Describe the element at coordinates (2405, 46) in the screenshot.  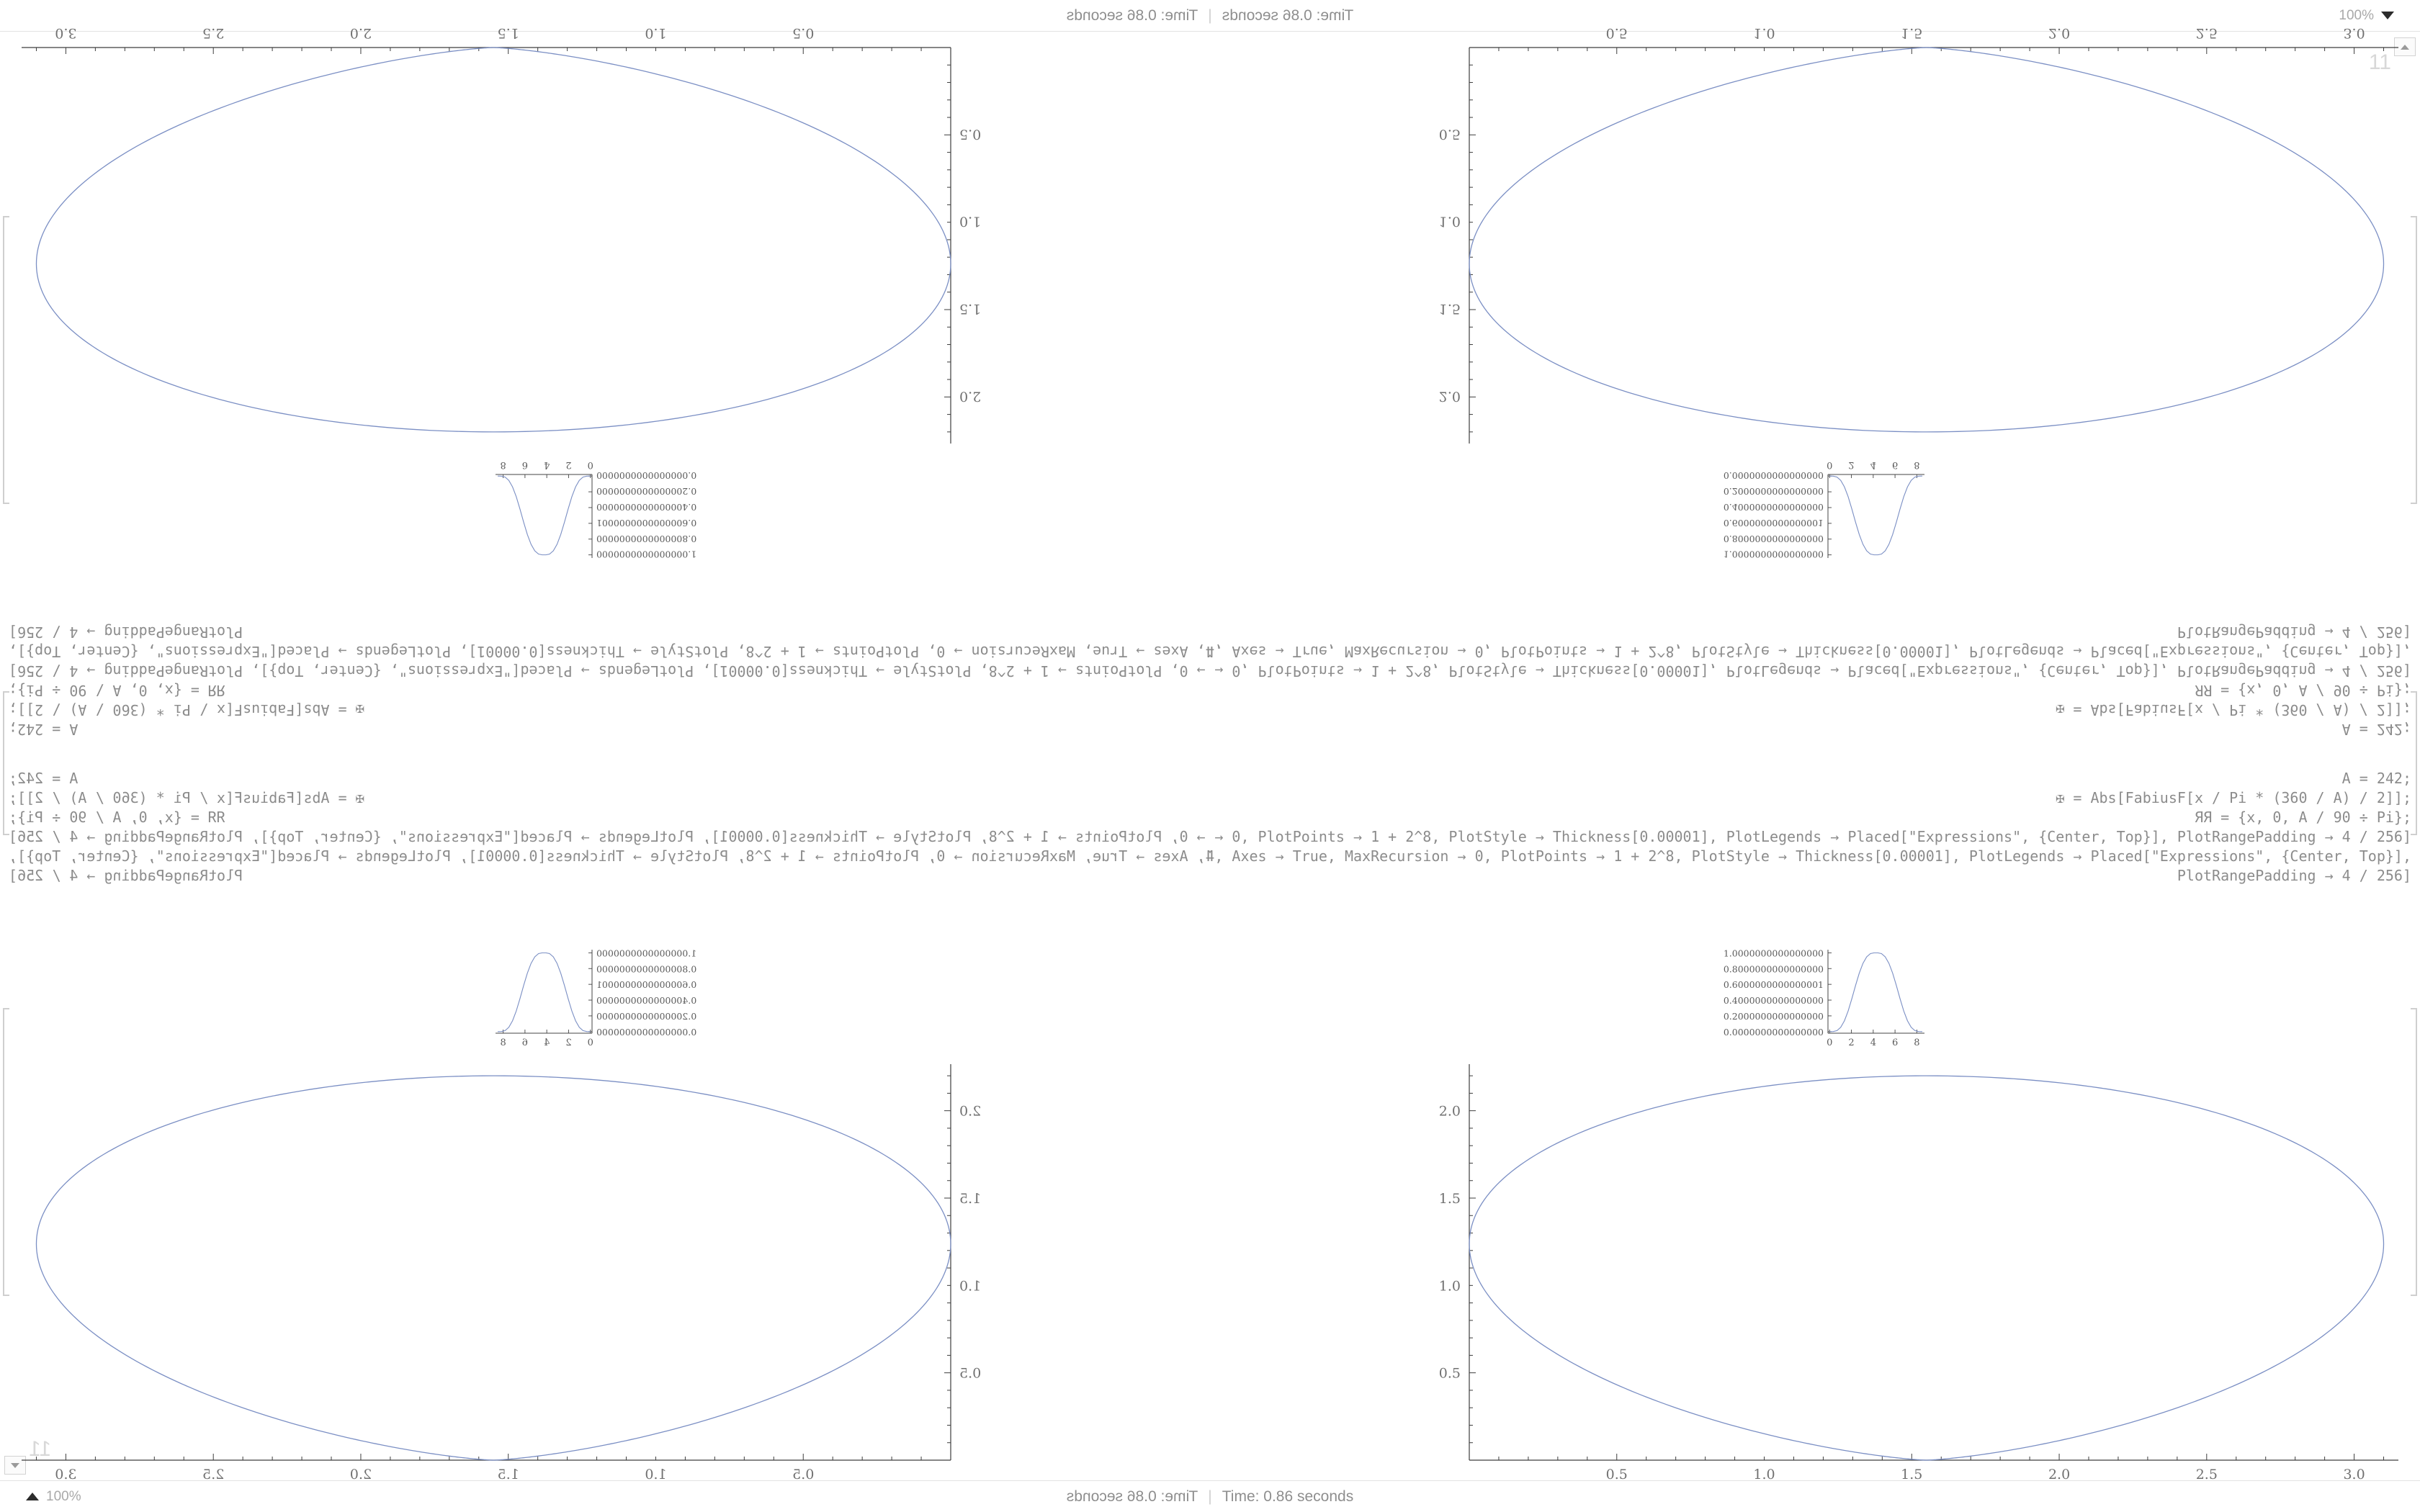
I see `scroll-up-button` at that location.